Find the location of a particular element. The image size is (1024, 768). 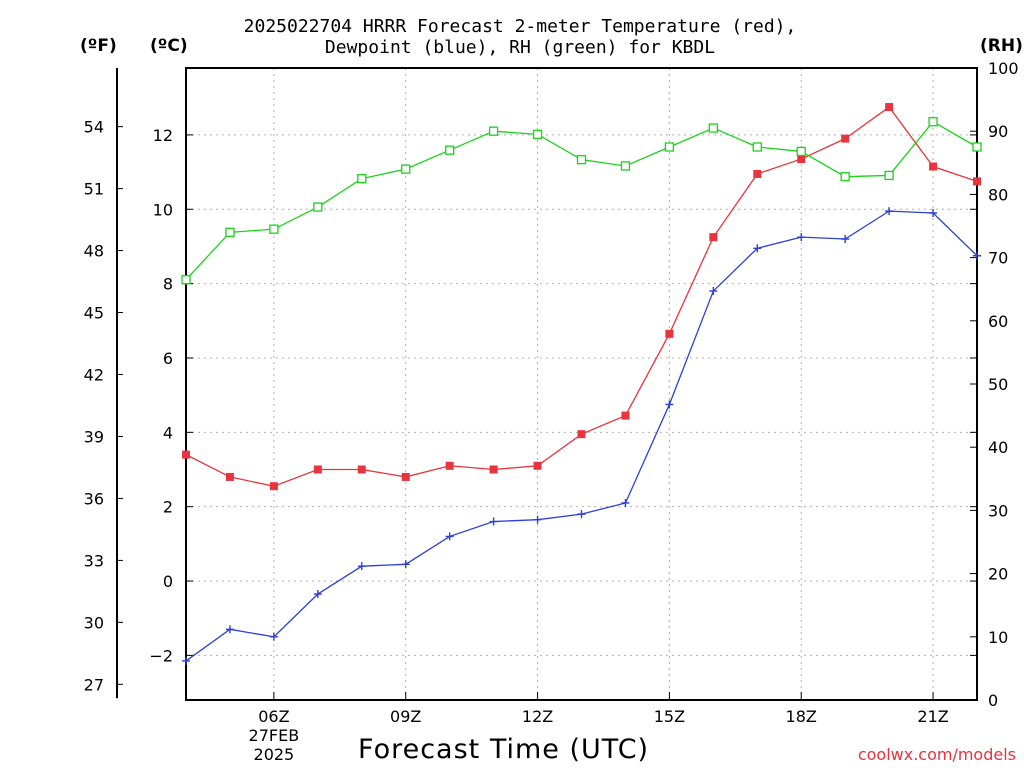

temperature-point-15Z is located at coordinates (669, 333).